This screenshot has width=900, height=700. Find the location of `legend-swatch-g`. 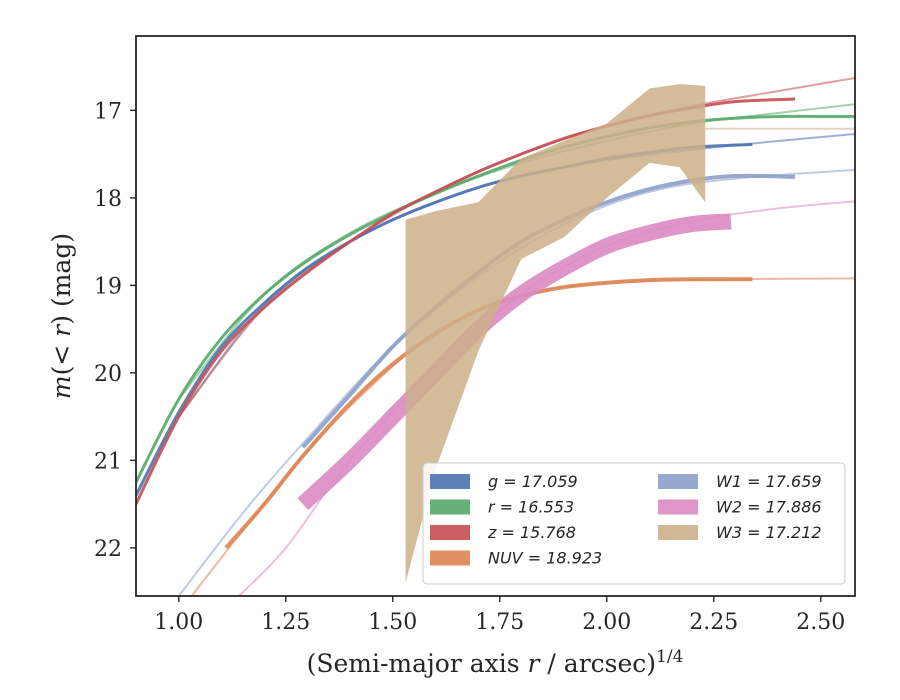

legend-swatch-g is located at coordinates (450, 481).